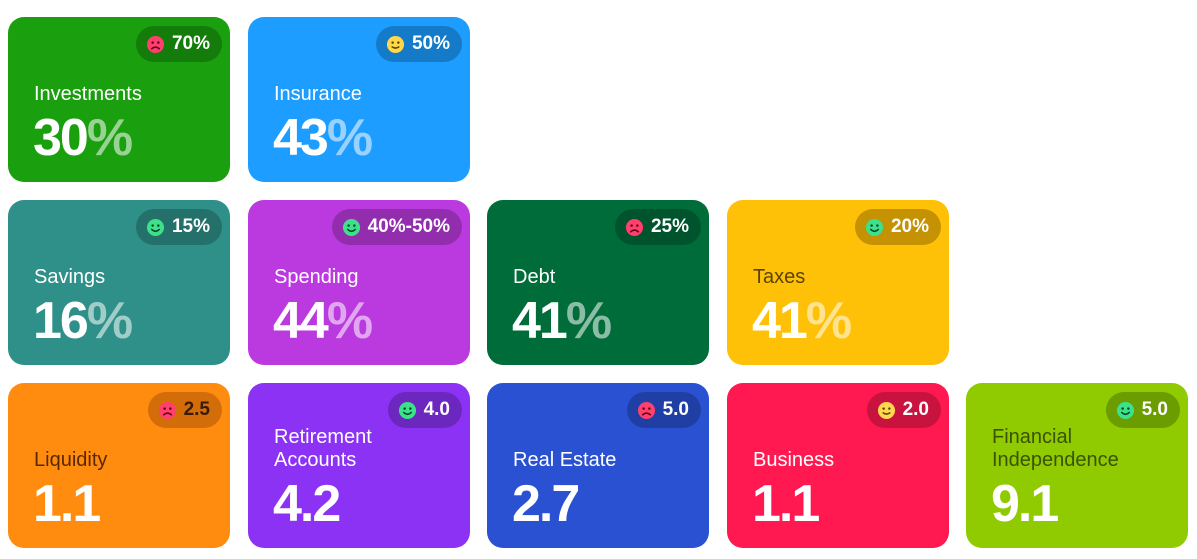 The height and width of the screenshot is (559, 1197). I want to click on status-badge: 40%-50%, so click(396, 227).